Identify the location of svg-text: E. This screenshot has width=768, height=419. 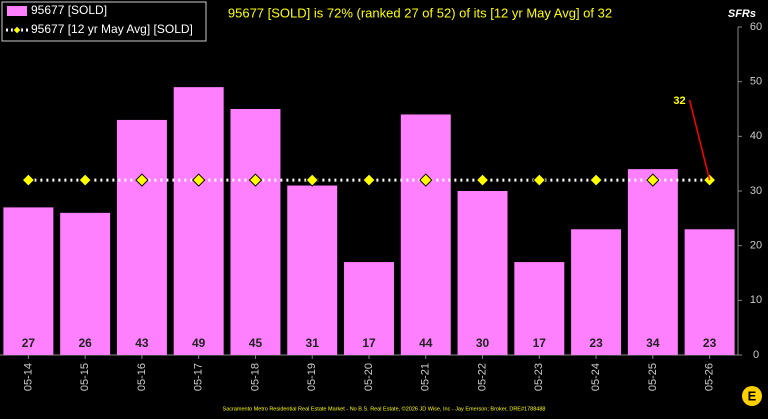
(752, 395).